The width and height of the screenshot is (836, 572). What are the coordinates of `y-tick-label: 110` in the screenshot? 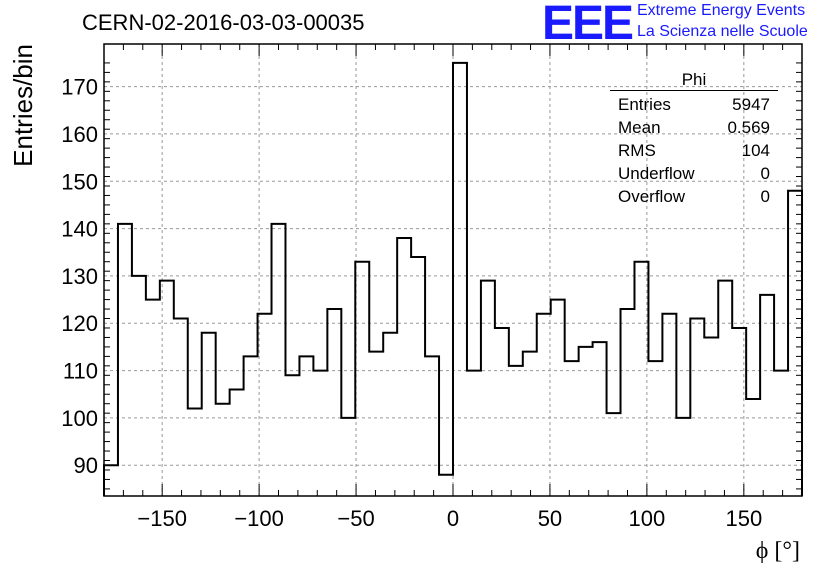 It's located at (80, 371).